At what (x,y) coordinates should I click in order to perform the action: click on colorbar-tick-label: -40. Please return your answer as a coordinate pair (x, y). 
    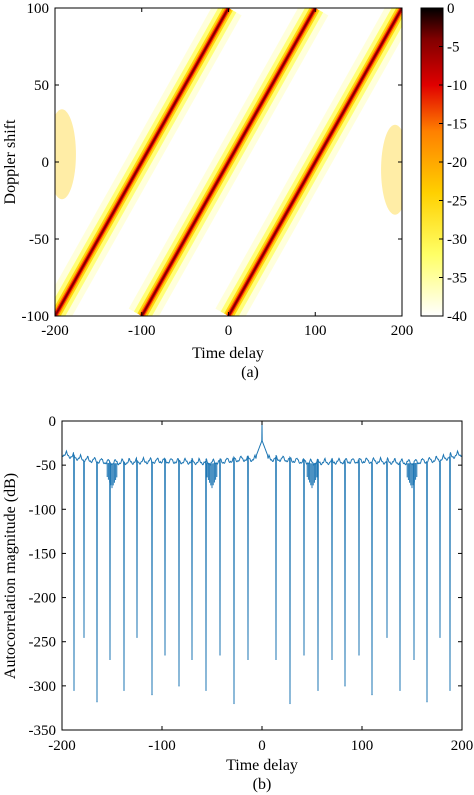
    Looking at the image, I should click on (457, 317).